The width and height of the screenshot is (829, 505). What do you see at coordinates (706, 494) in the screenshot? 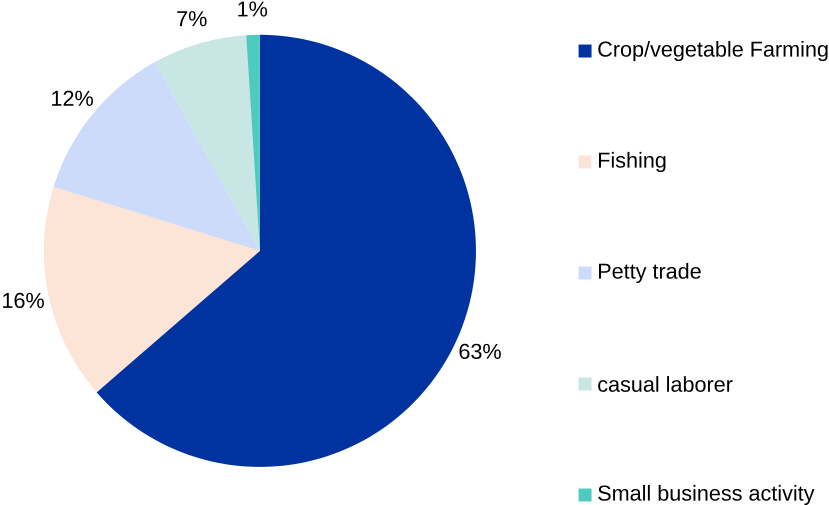
I see `legend-label: Small business activity` at bounding box center [706, 494].